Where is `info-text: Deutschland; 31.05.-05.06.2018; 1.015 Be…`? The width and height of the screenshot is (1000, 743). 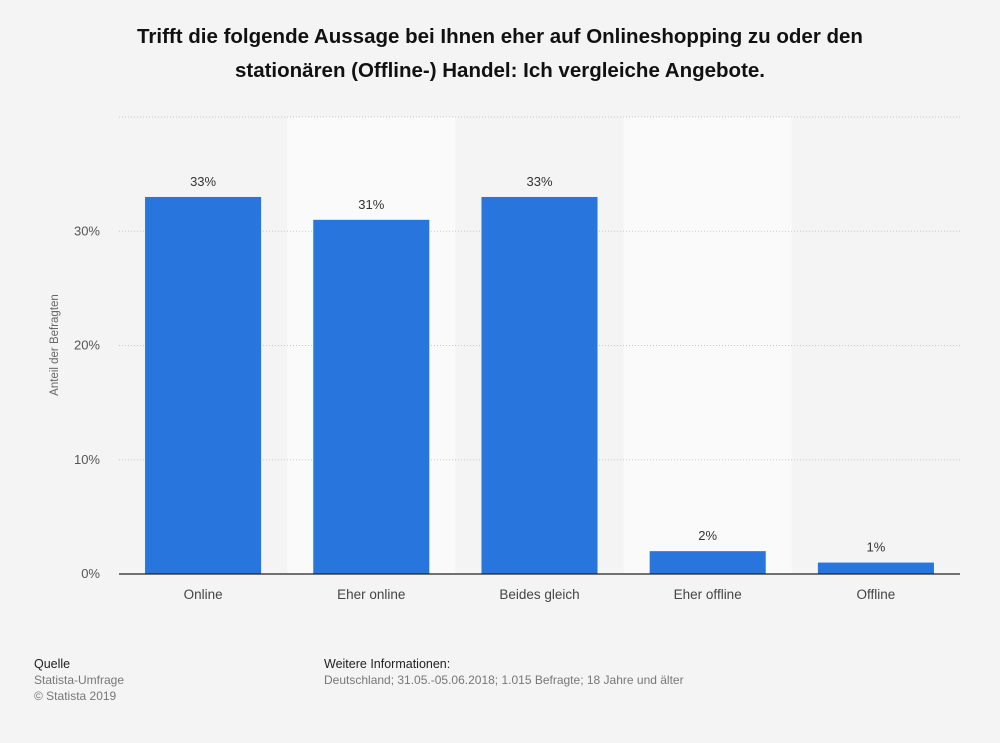
info-text: Deutschland; 31.05.-05.06.2018; 1.015 Be… is located at coordinates (504, 680).